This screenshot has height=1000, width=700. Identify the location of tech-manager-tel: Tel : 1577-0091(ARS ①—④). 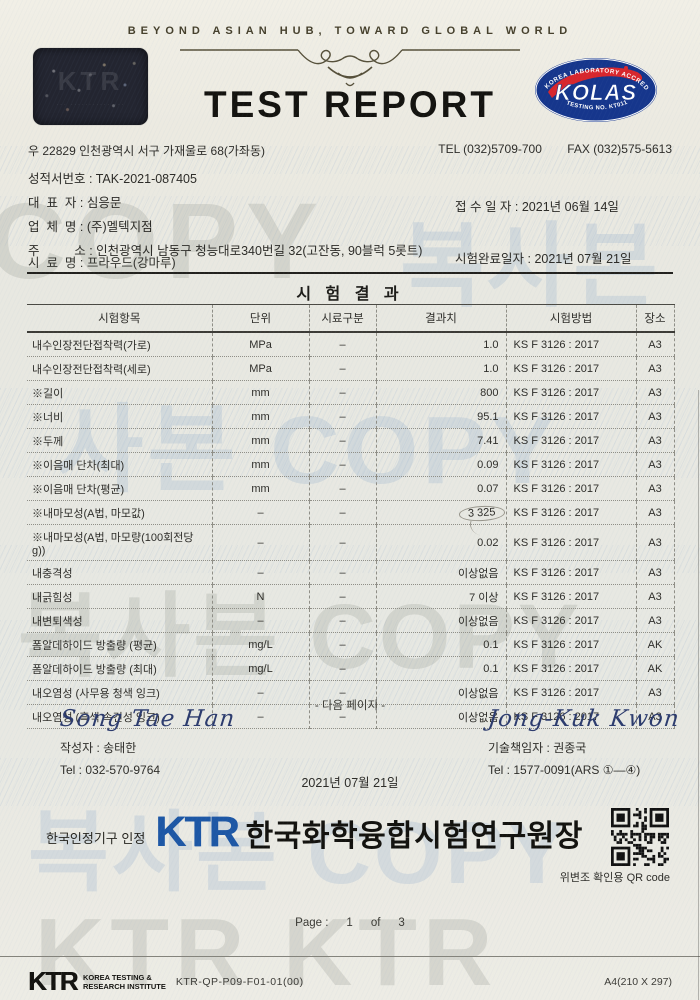
(564, 770).